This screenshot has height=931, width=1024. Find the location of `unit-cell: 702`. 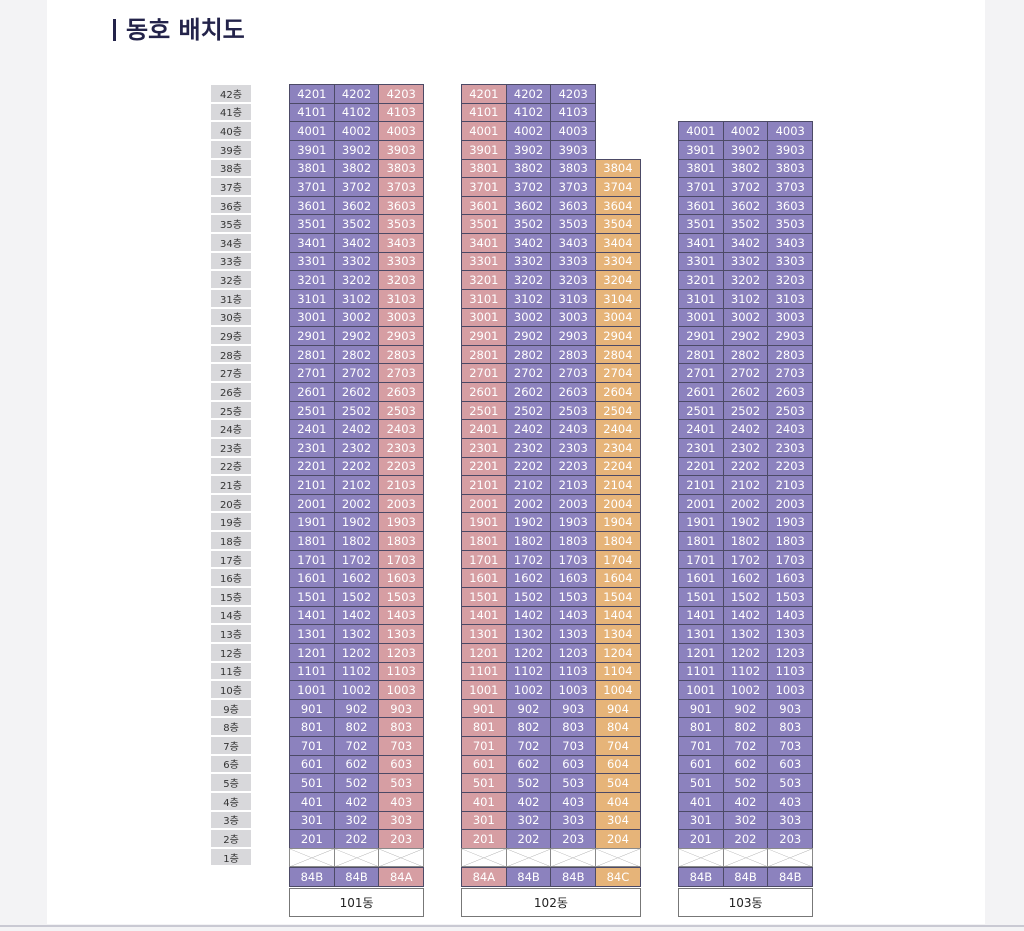

unit-cell: 702 is located at coordinates (528, 746).